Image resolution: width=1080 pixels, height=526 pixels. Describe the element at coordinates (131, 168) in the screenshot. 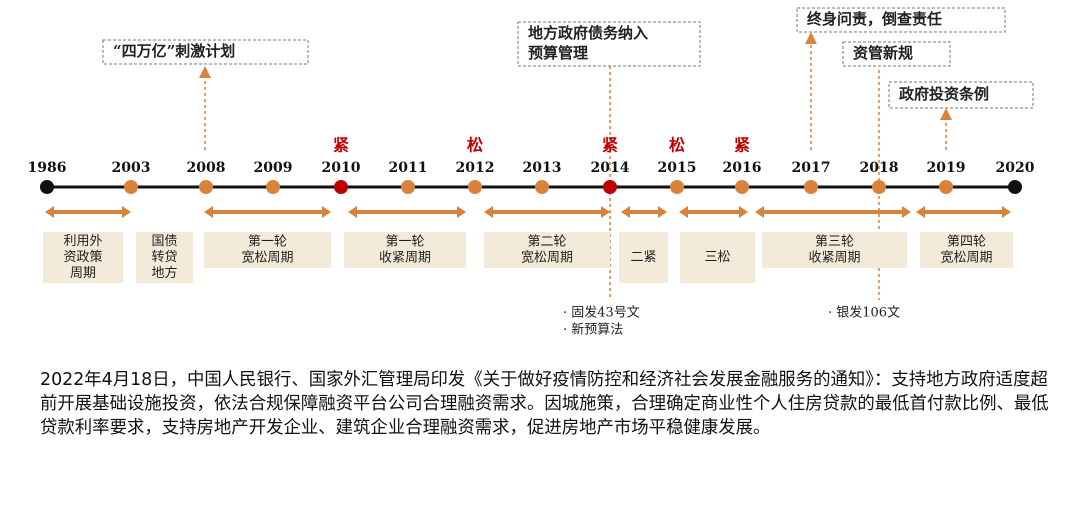

I see `year-label: 2003` at that location.